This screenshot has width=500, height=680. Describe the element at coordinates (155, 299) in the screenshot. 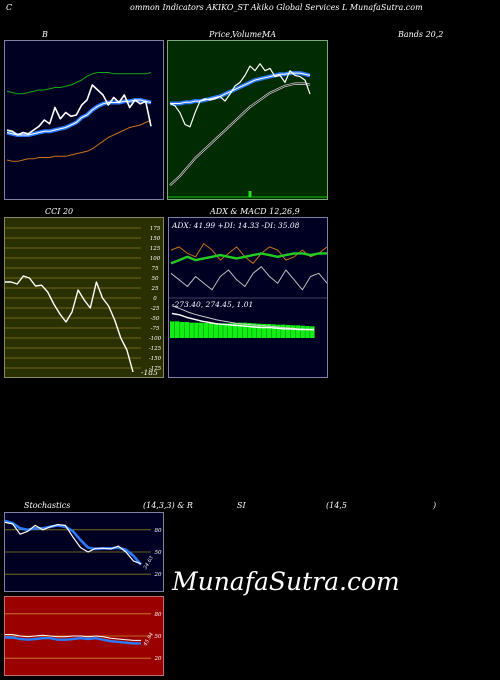

I see `cci-tick-label: 0` at that location.